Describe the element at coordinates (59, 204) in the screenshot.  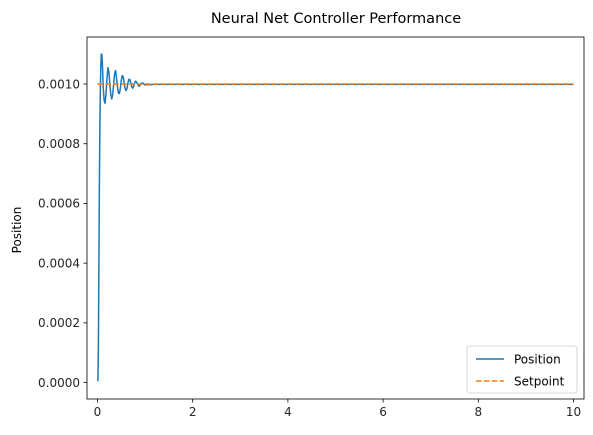
I see `y-tick-label: 0.0006` at that location.